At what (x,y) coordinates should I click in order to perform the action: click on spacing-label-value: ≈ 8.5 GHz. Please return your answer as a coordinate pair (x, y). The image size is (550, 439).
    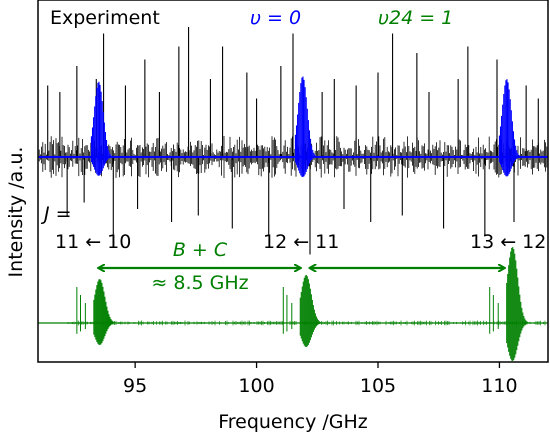
    Looking at the image, I should click on (199, 283).